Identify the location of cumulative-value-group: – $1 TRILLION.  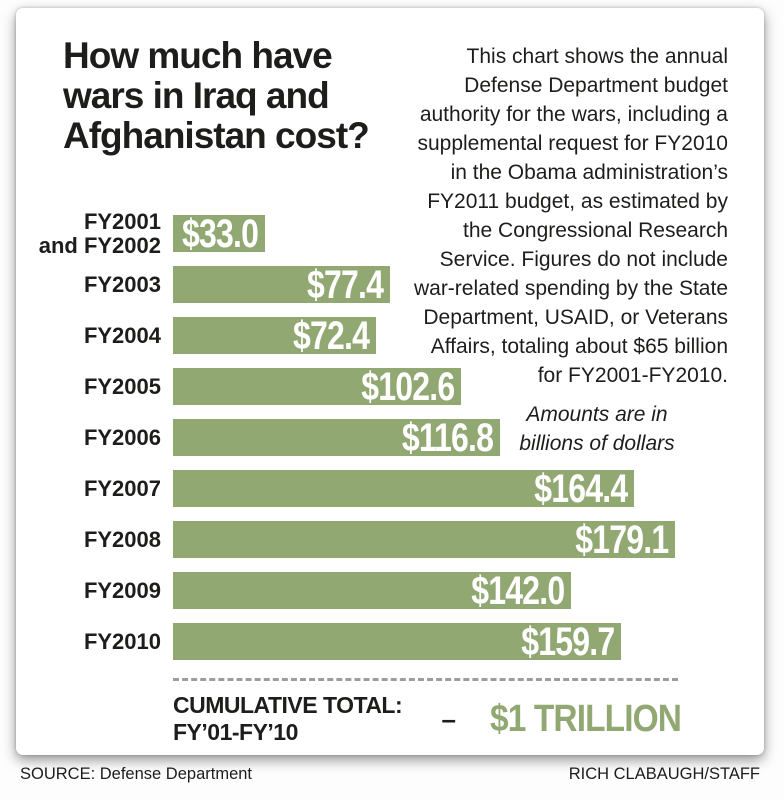
(562, 719).